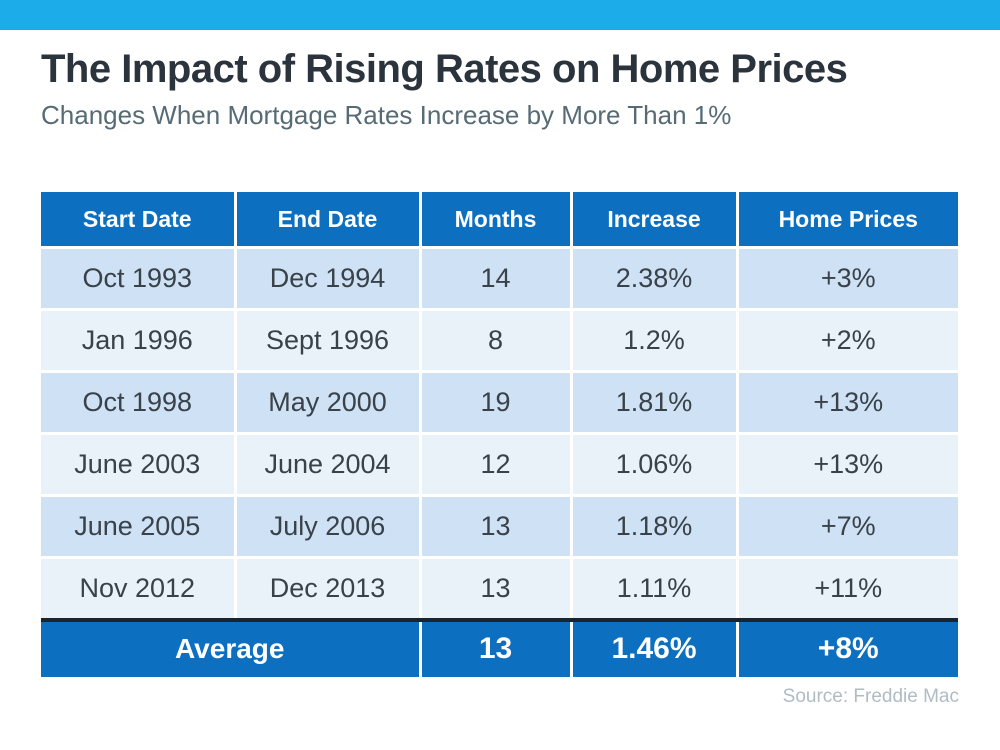 This screenshot has width=1000, height=750. I want to click on table-row: Jan 1996 Sept 1996 8 1.2% +2%, so click(499, 341).